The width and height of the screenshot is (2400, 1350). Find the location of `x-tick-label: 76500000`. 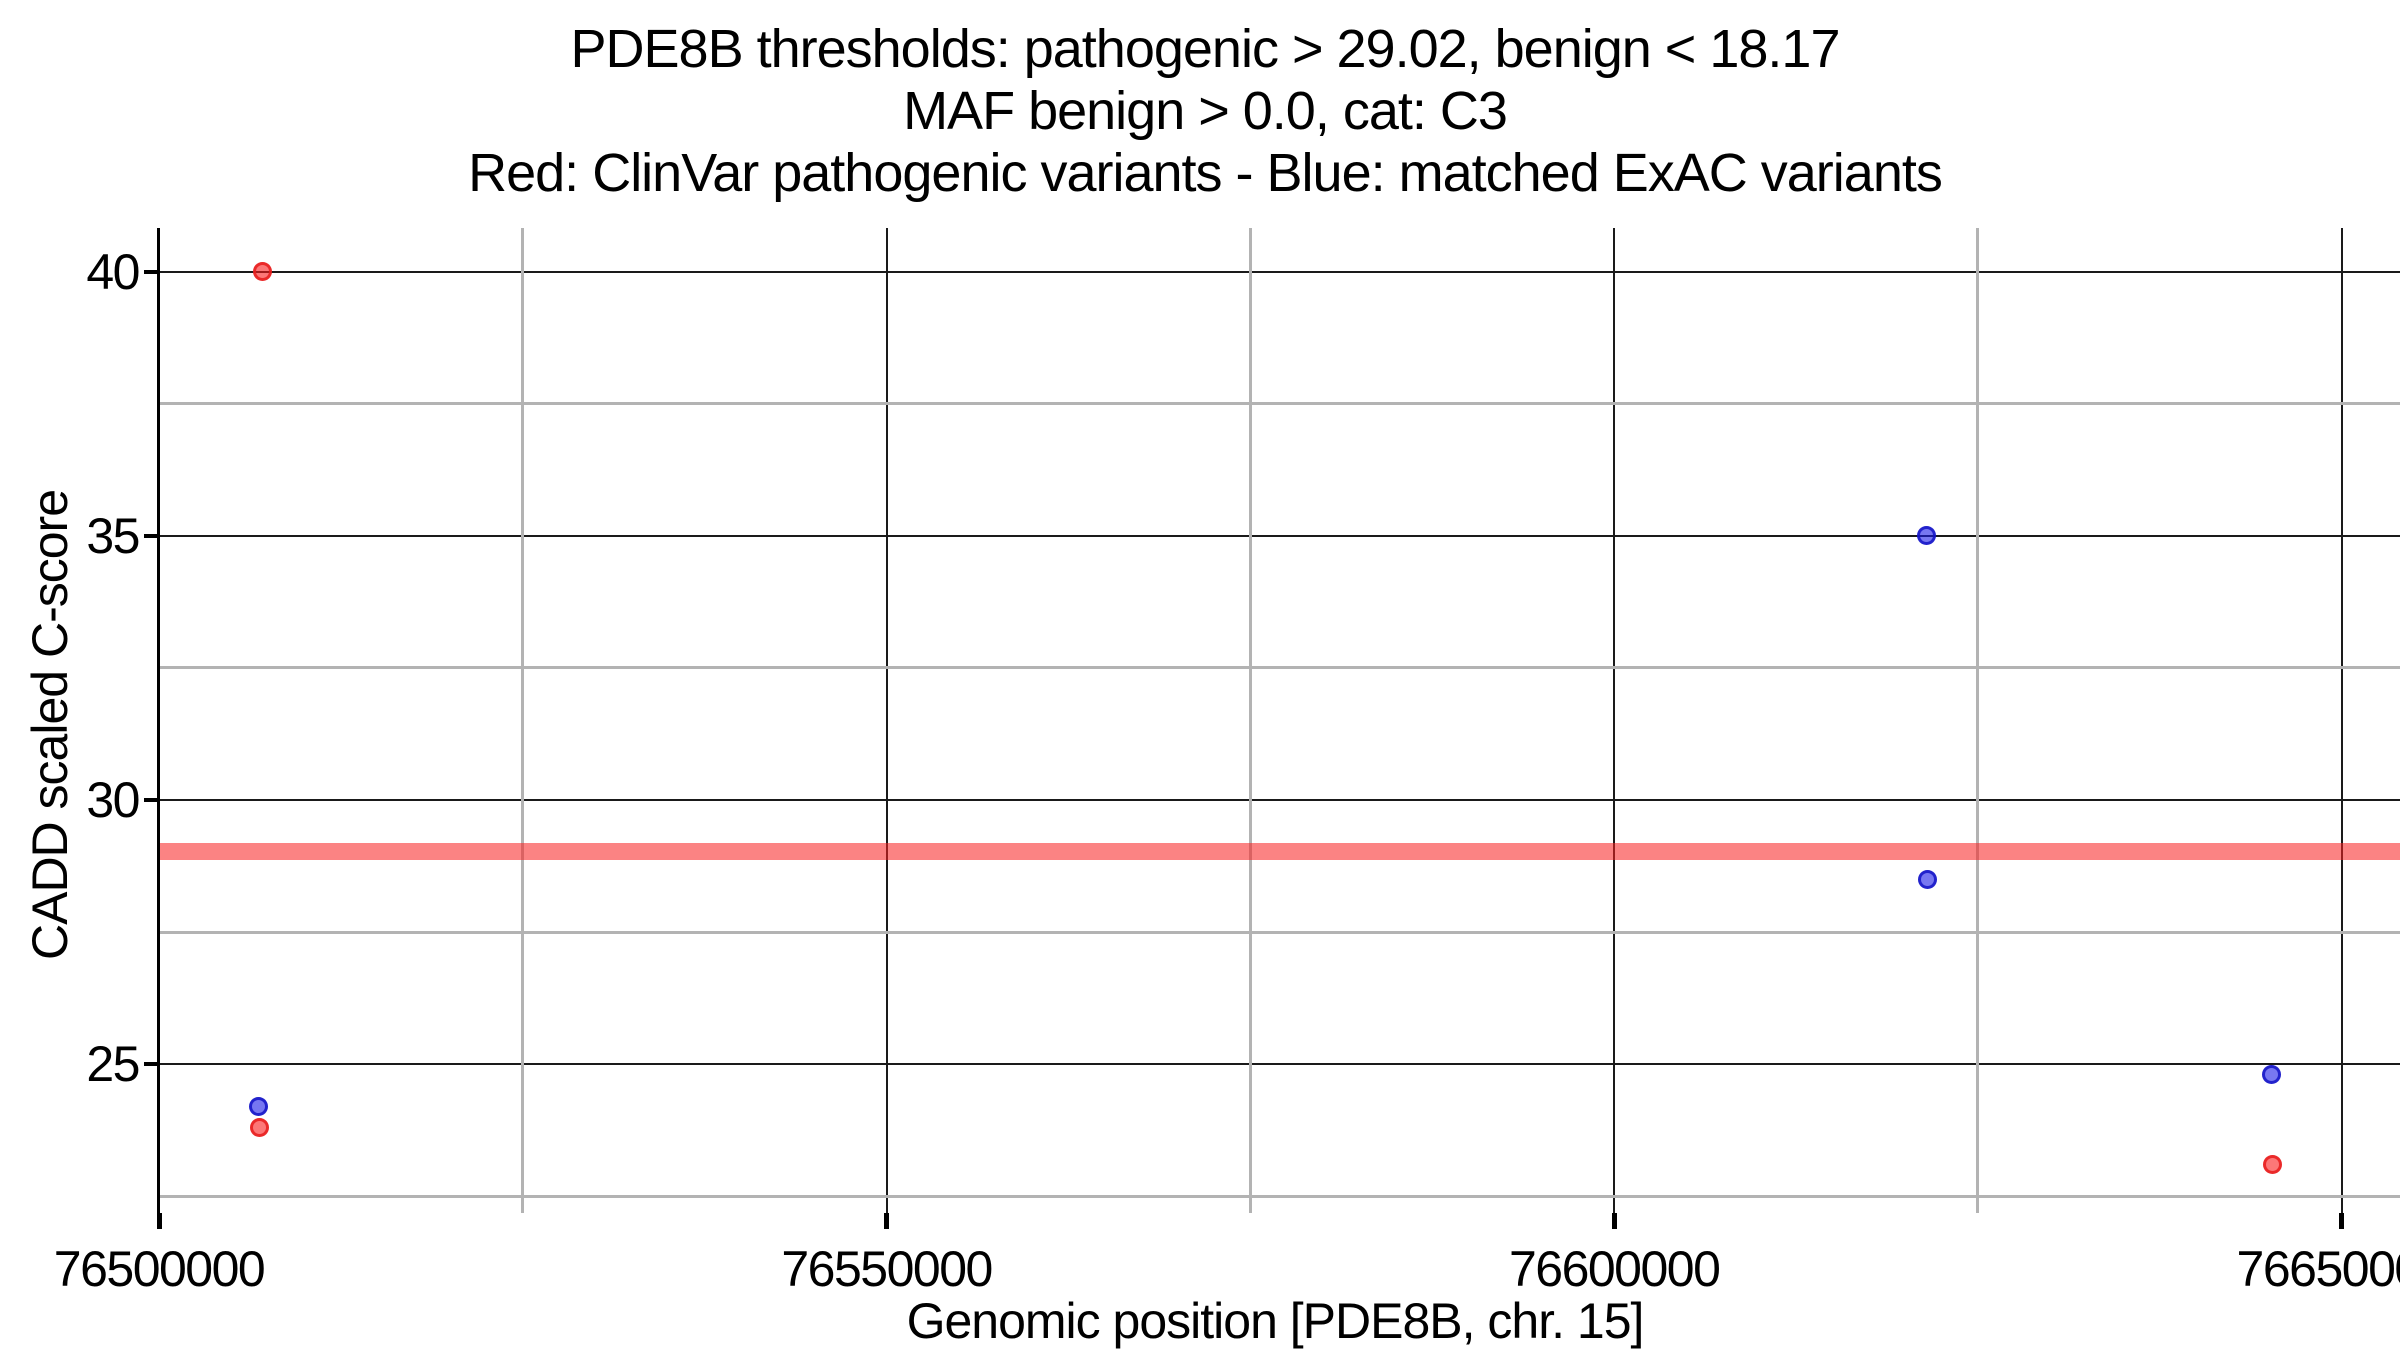

x-tick-label: 76500000 is located at coordinates (159, 1269).